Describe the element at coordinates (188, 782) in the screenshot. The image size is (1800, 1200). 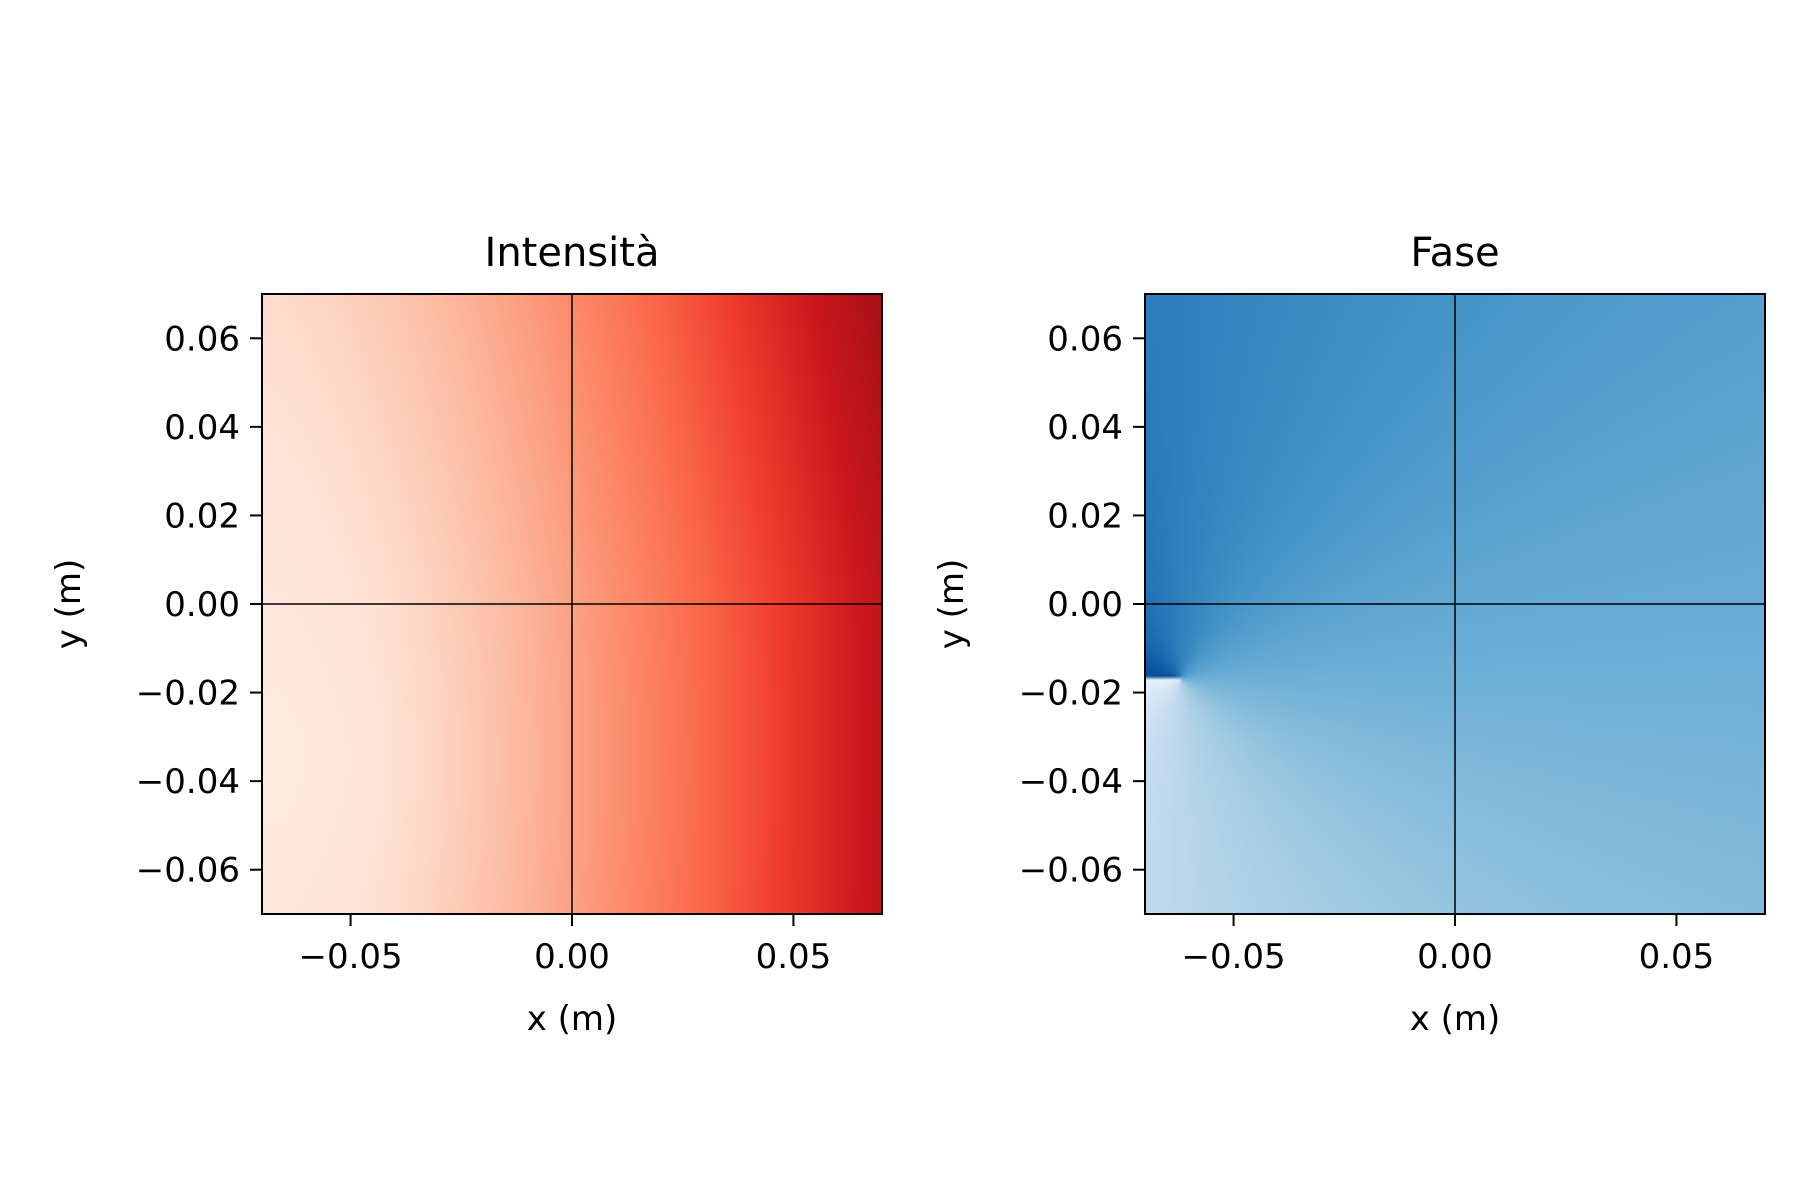
I see `intensity-y-tick-label: −0.04` at that location.